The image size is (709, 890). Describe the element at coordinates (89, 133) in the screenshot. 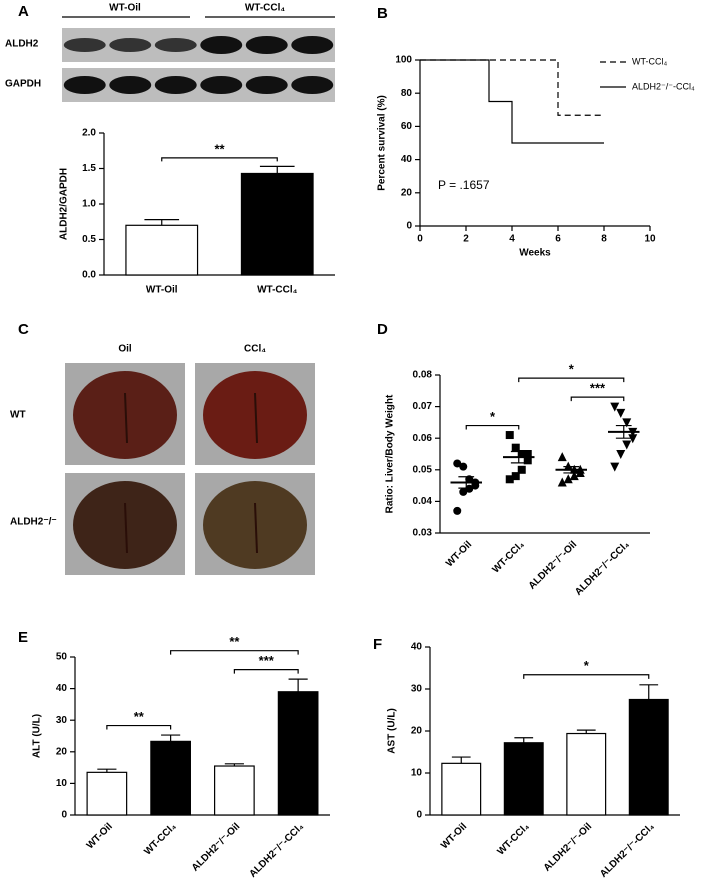

I see `y-tick-label: 2.0` at that location.